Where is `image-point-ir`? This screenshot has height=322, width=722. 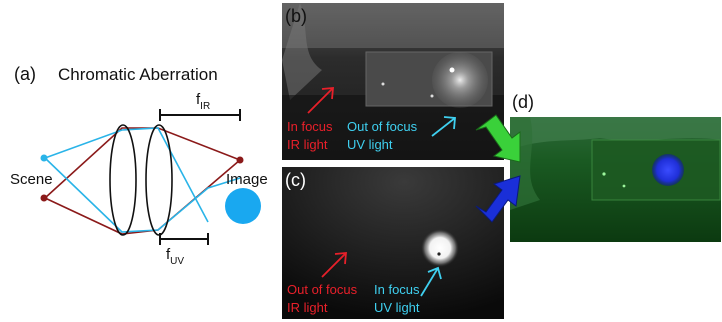
image-point-ir is located at coordinates (240, 160).